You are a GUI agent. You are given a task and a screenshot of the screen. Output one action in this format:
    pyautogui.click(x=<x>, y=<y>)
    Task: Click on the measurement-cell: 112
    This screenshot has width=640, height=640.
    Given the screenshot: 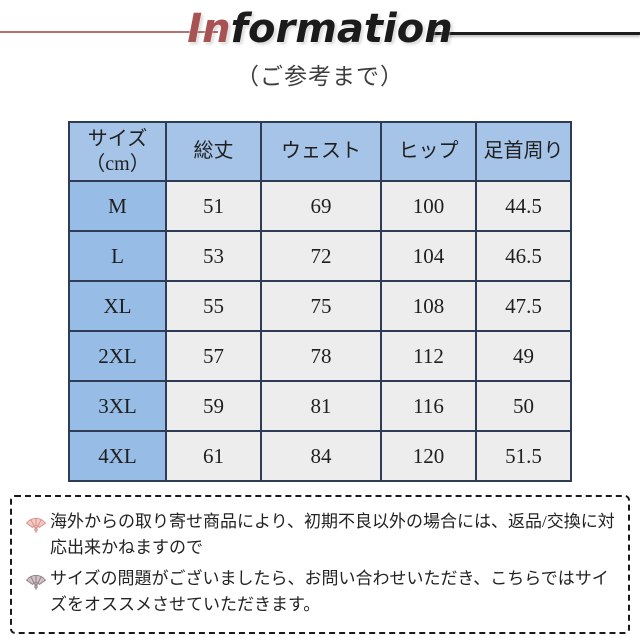 What is the action you would take?
    pyautogui.click(x=428, y=356)
    